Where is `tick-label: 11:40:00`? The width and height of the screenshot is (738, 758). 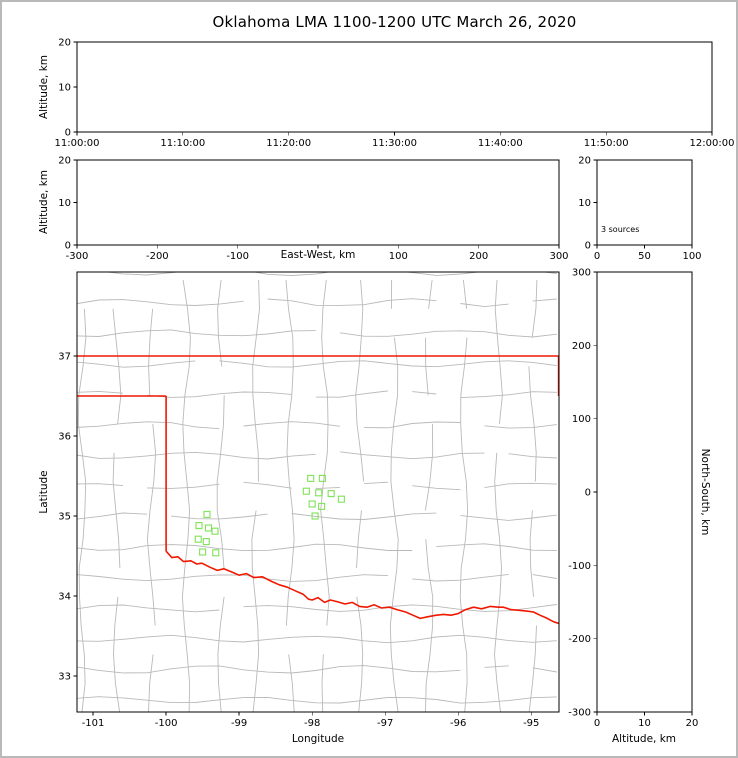 tick-label: 11:40:00 is located at coordinates (500, 143).